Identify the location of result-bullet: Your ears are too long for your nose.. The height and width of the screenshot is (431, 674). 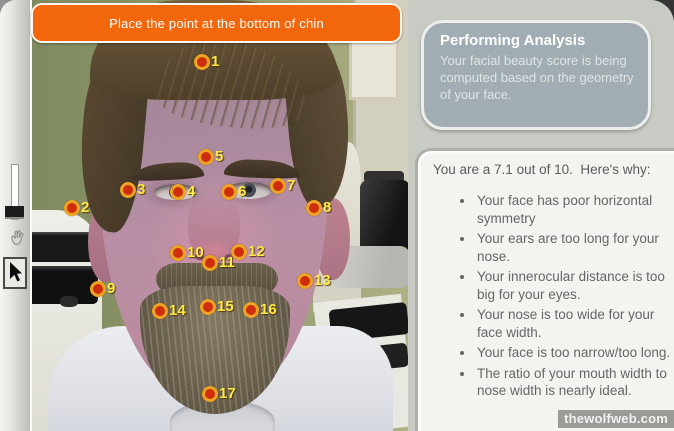
(574, 247).